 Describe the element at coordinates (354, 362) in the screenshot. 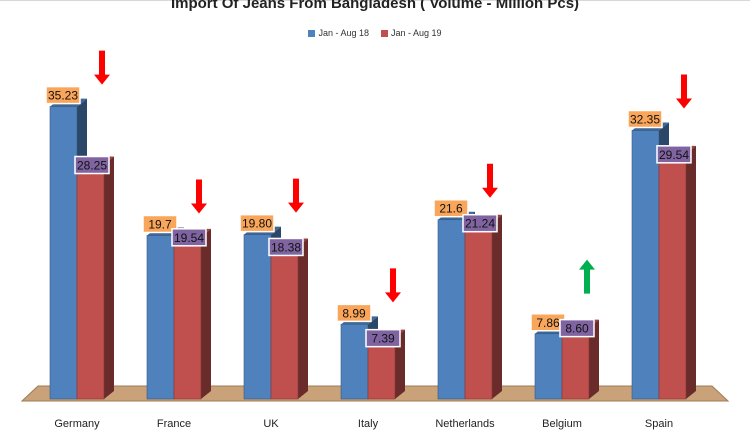

I see `bar-italy-s1` at that location.